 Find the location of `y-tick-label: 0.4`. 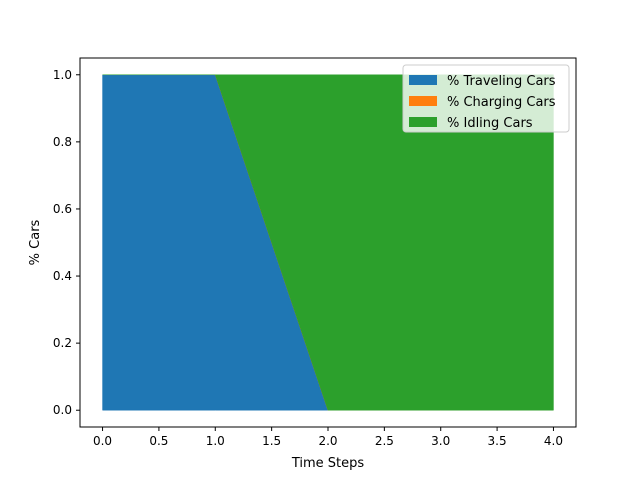

y-tick-label: 0.4 is located at coordinates (62, 276).